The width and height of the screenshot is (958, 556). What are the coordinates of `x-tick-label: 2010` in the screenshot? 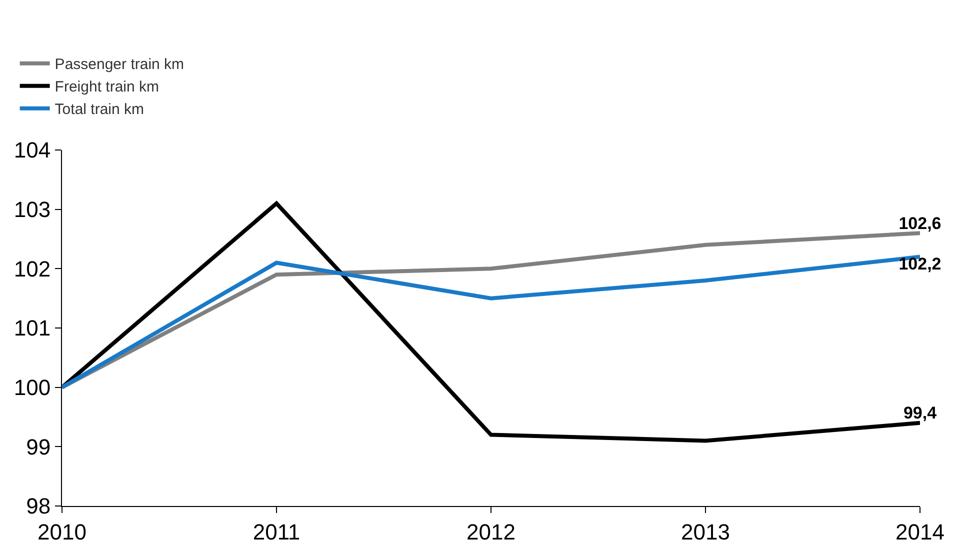 It's located at (62, 531).